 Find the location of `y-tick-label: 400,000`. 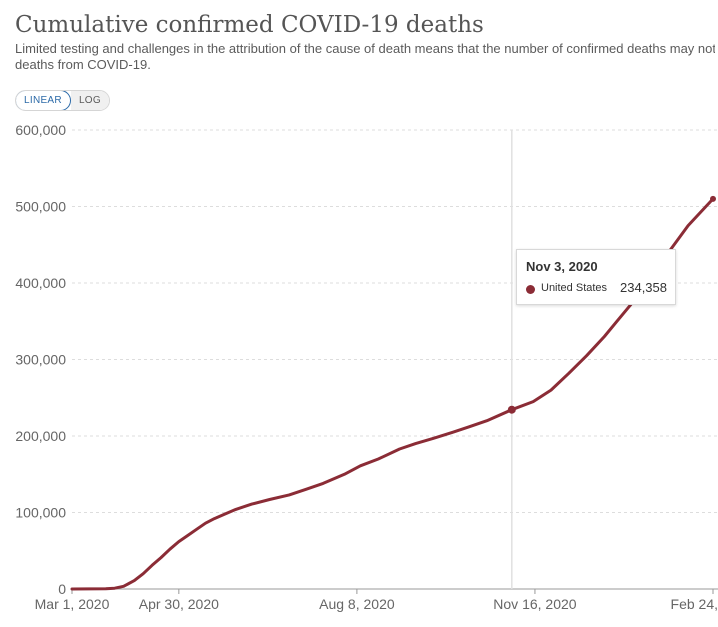

y-tick-label: 400,000 is located at coordinates (40, 283).